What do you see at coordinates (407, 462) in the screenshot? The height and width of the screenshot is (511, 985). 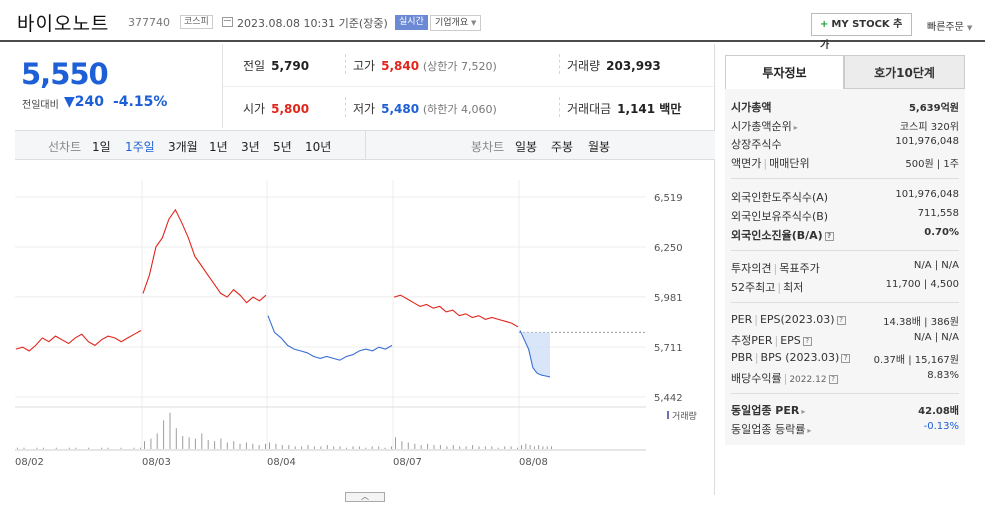 I see `x-tick-label: 08/07` at bounding box center [407, 462].